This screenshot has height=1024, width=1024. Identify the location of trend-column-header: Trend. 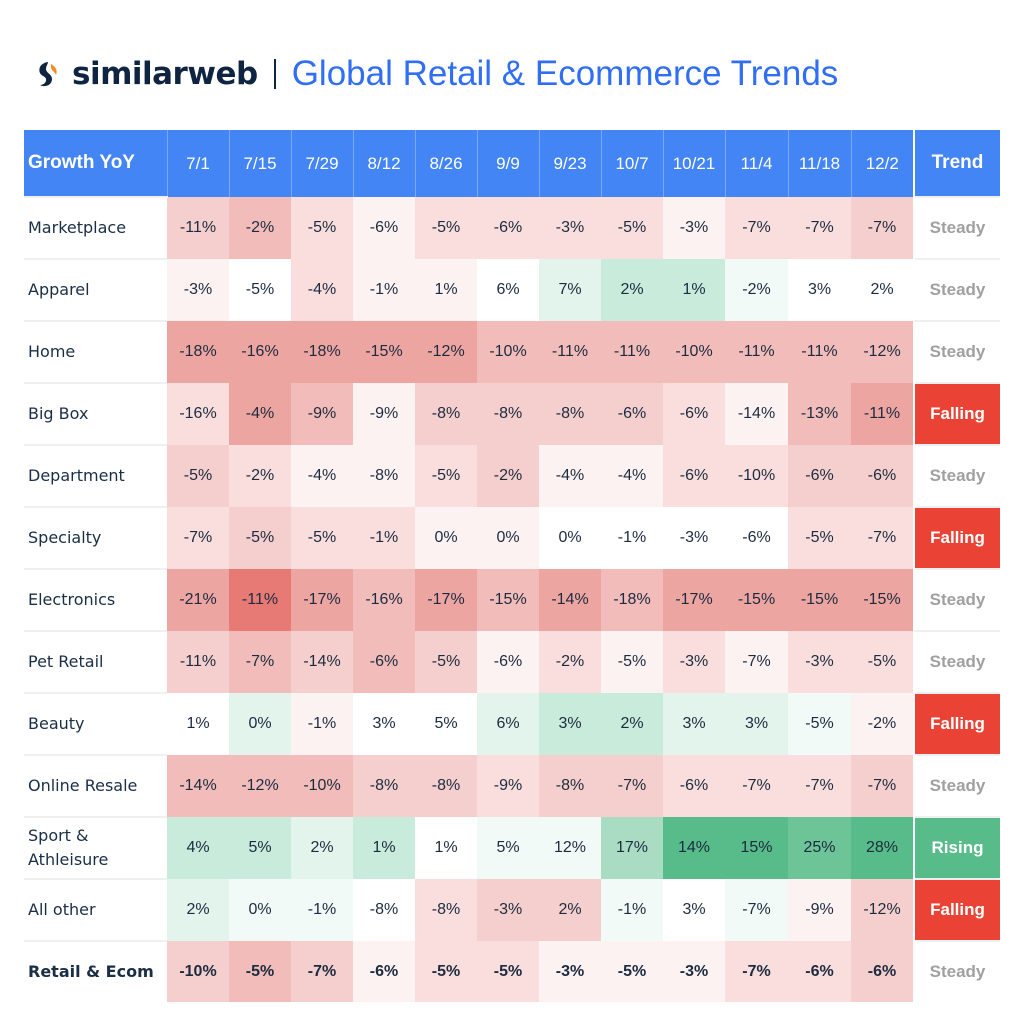
(956, 163).